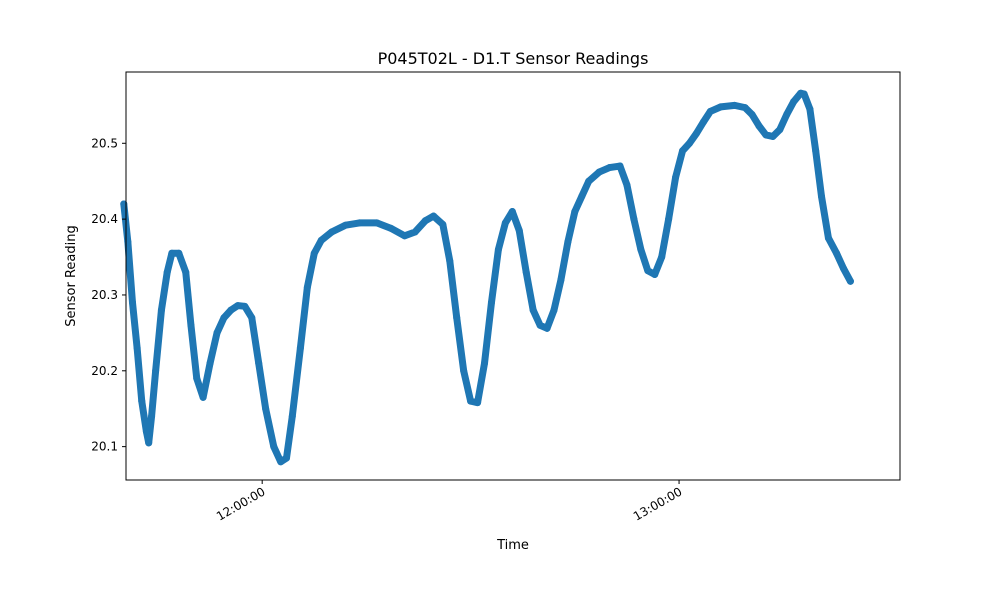 This screenshot has height=600, width=1000. What do you see at coordinates (449, 502) in the screenshot?
I see `x-axis: 12:00:00 13:00:00` at bounding box center [449, 502].